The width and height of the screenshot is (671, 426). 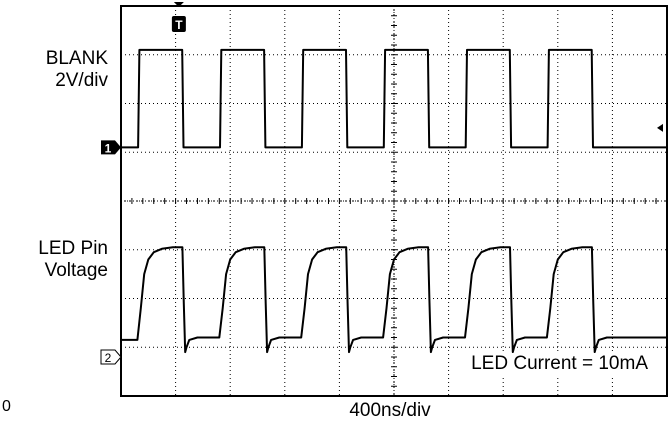 What do you see at coordinates (76, 270) in the screenshot?
I see `channel2-name-line2: Voltage` at bounding box center [76, 270].